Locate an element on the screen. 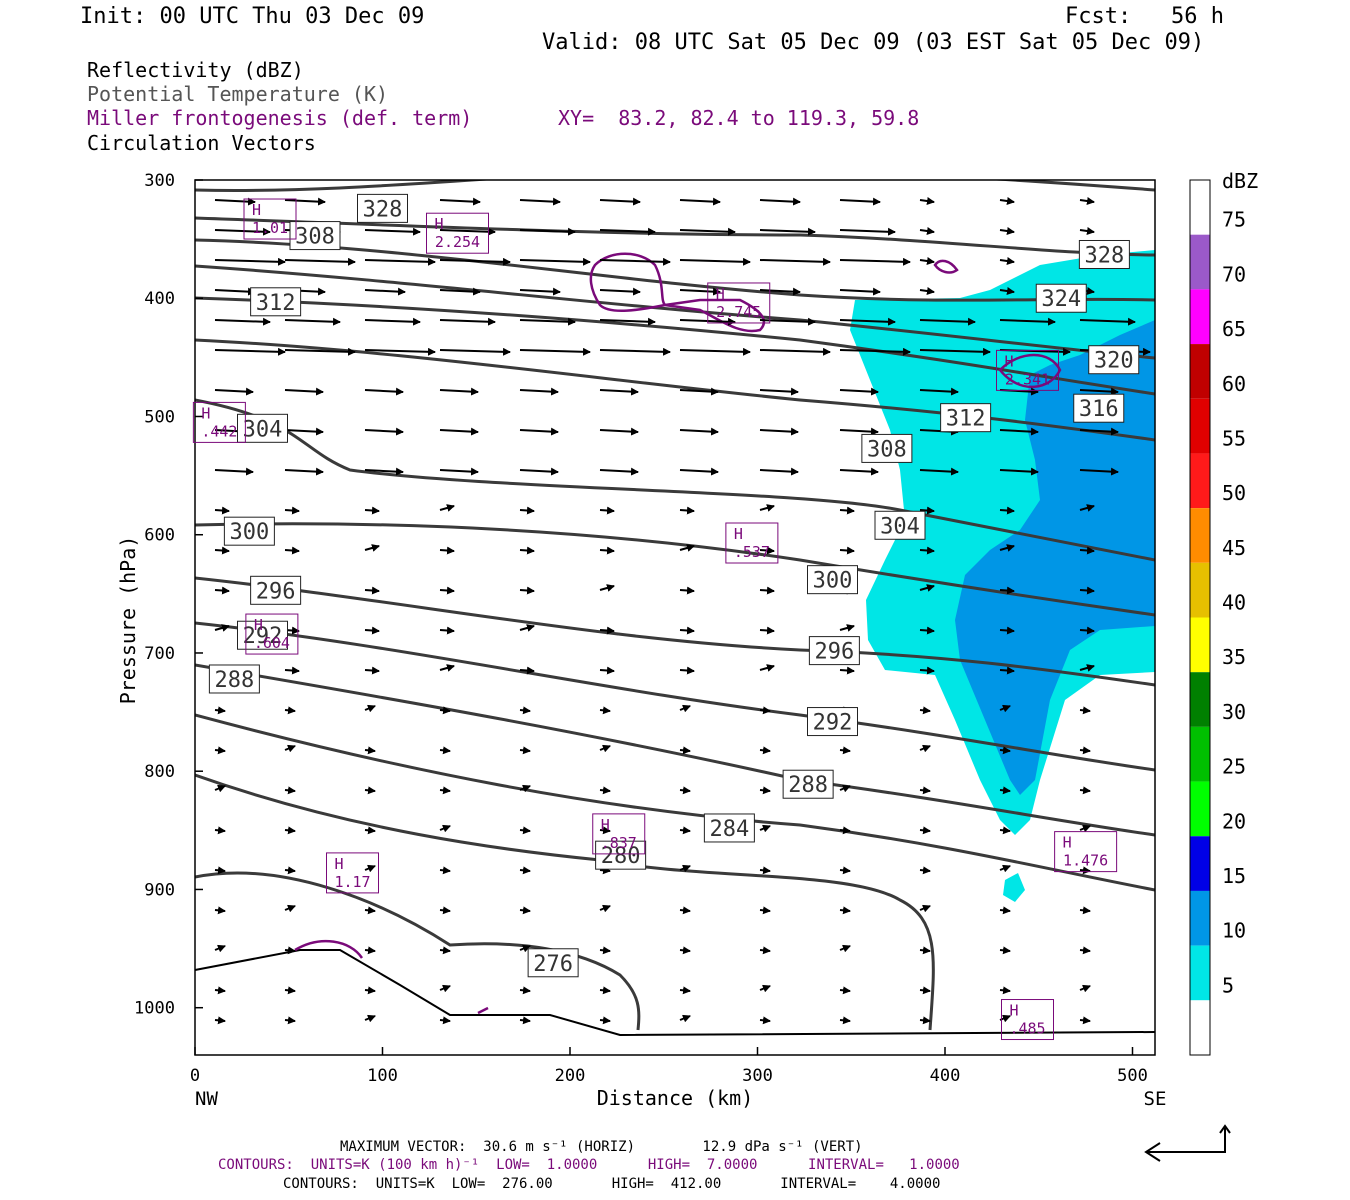  colorbar-level-label: 45 is located at coordinates (1234, 548).